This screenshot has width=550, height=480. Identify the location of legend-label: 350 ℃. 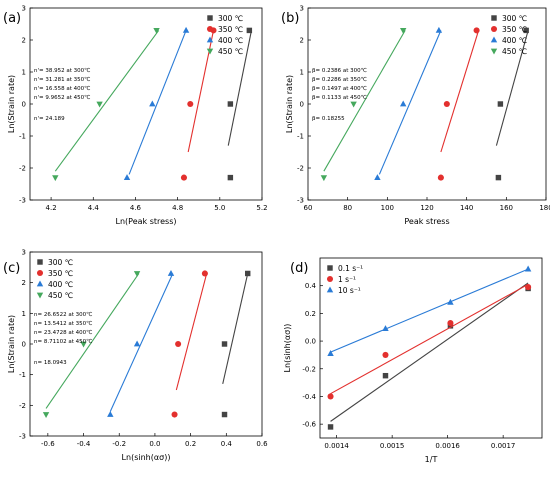
(230, 29).